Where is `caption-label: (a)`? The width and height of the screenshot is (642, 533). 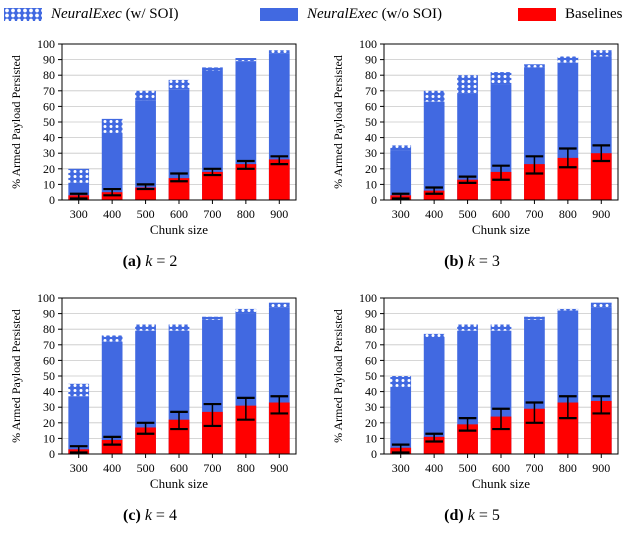 caption-label: (a) is located at coordinates (132, 261).